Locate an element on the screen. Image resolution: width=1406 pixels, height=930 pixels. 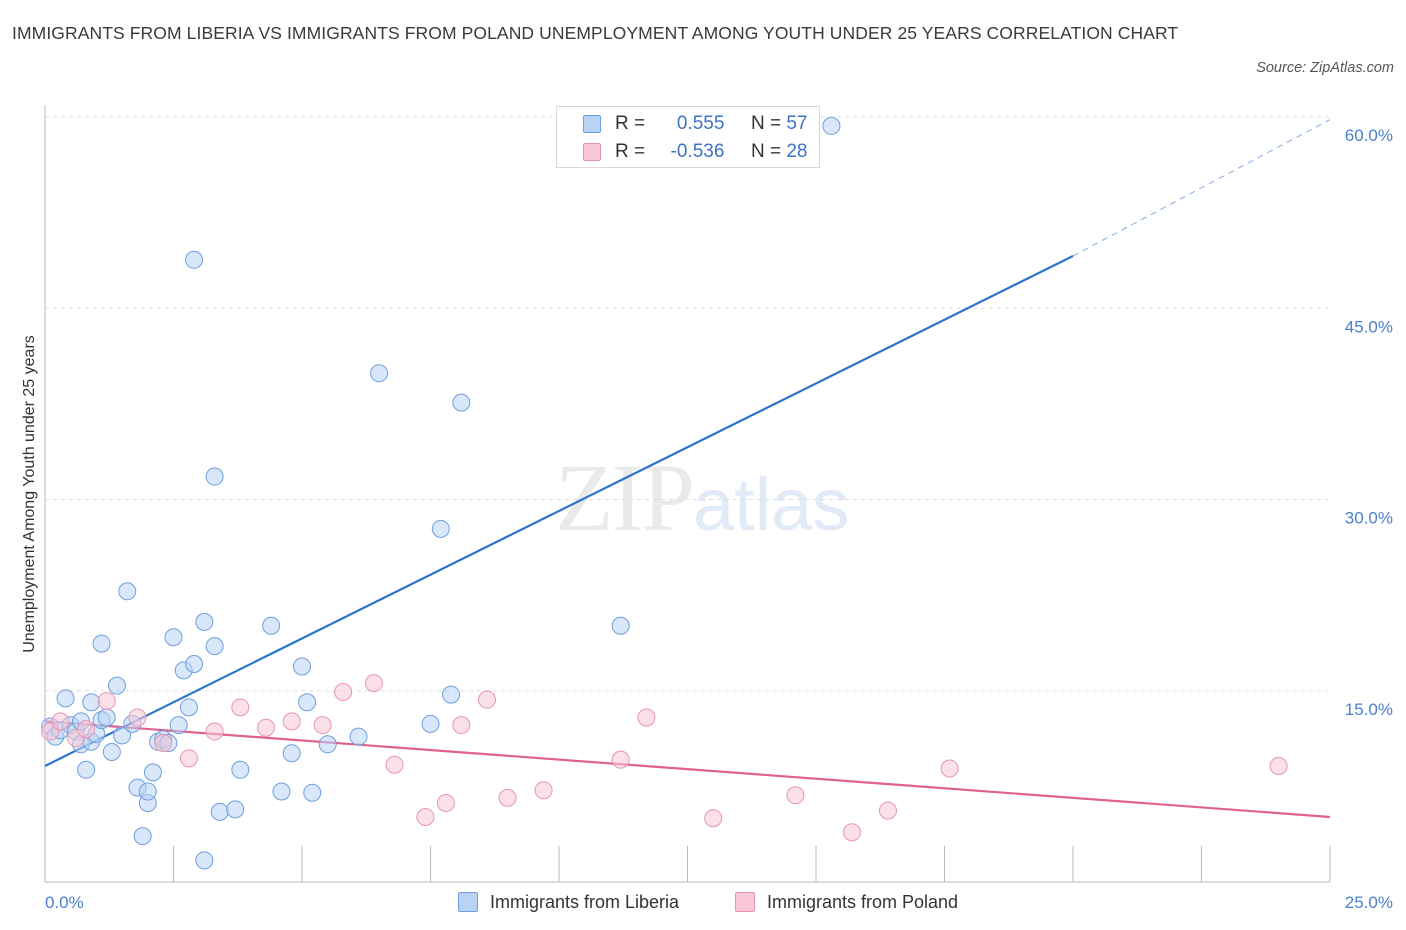
bottom-legend-label: Immigrants from Poland is located at coordinates (863, 902).